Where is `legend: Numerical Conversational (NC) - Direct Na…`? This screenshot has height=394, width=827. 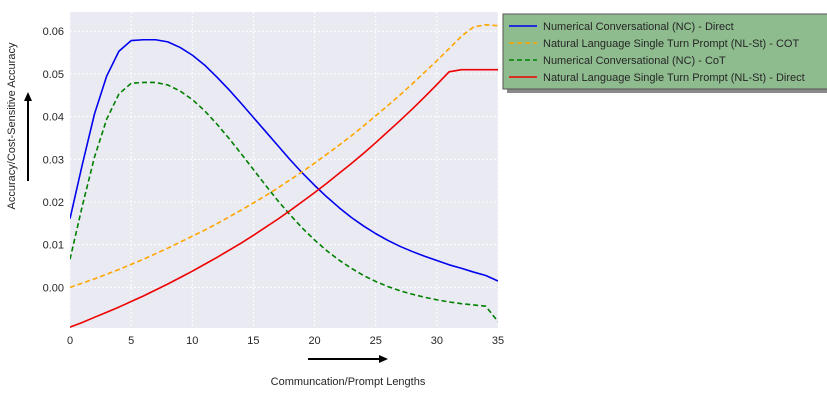 legend: Numerical Conversational (NC) - Direct Na… is located at coordinates (664, 53).